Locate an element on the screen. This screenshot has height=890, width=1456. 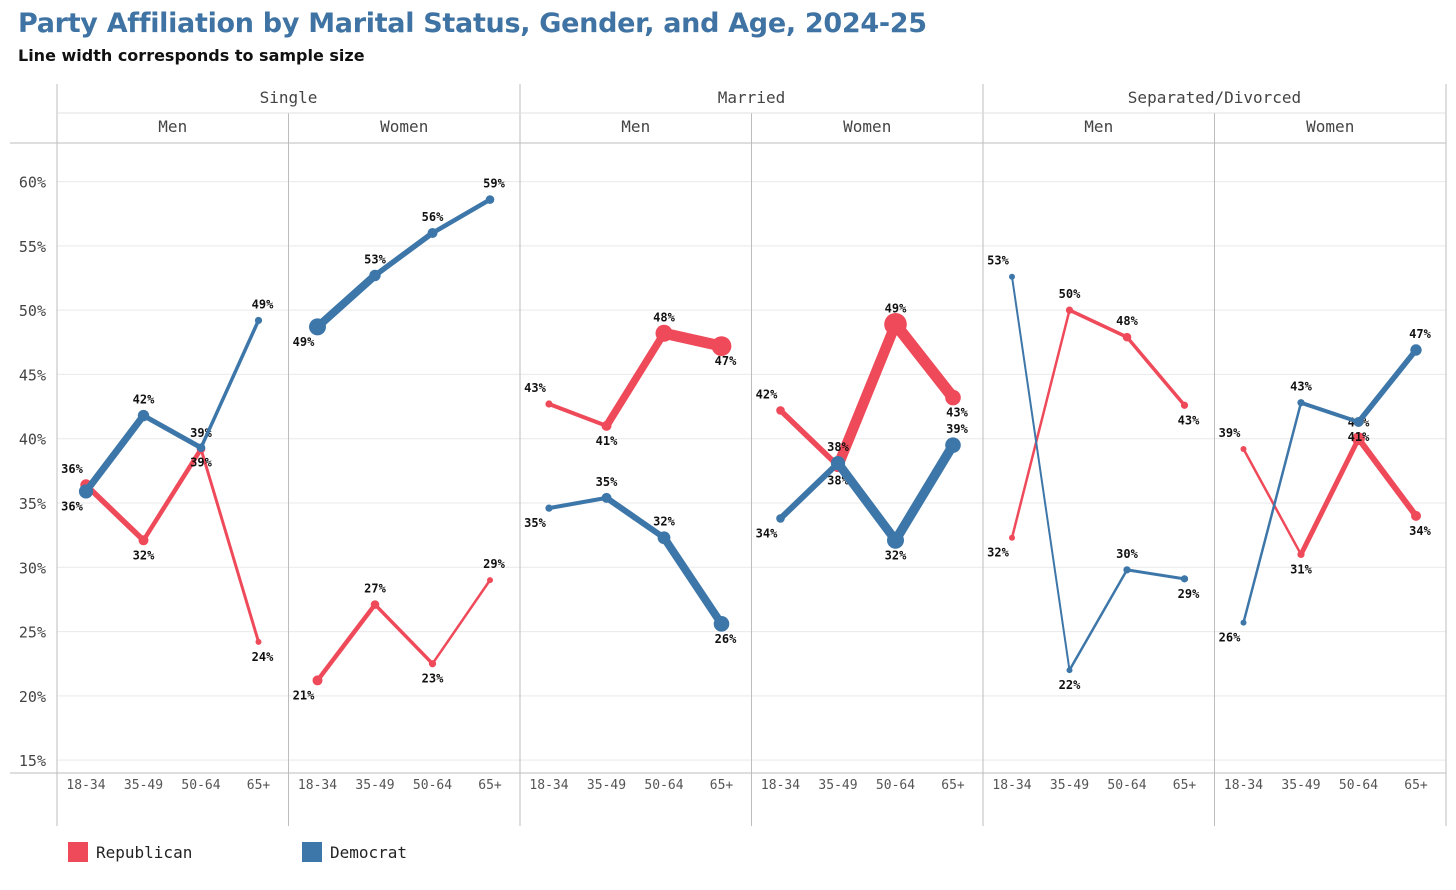
y-tick-label: 45% is located at coordinates (32, 375).